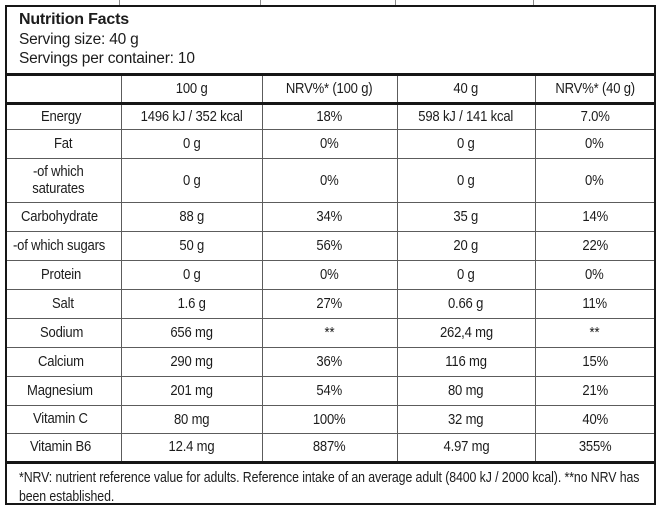 The height and width of the screenshot is (507, 660). Describe the element at coordinates (192, 419) in the screenshot. I see `value-cell-100g: 80 mg` at that location.